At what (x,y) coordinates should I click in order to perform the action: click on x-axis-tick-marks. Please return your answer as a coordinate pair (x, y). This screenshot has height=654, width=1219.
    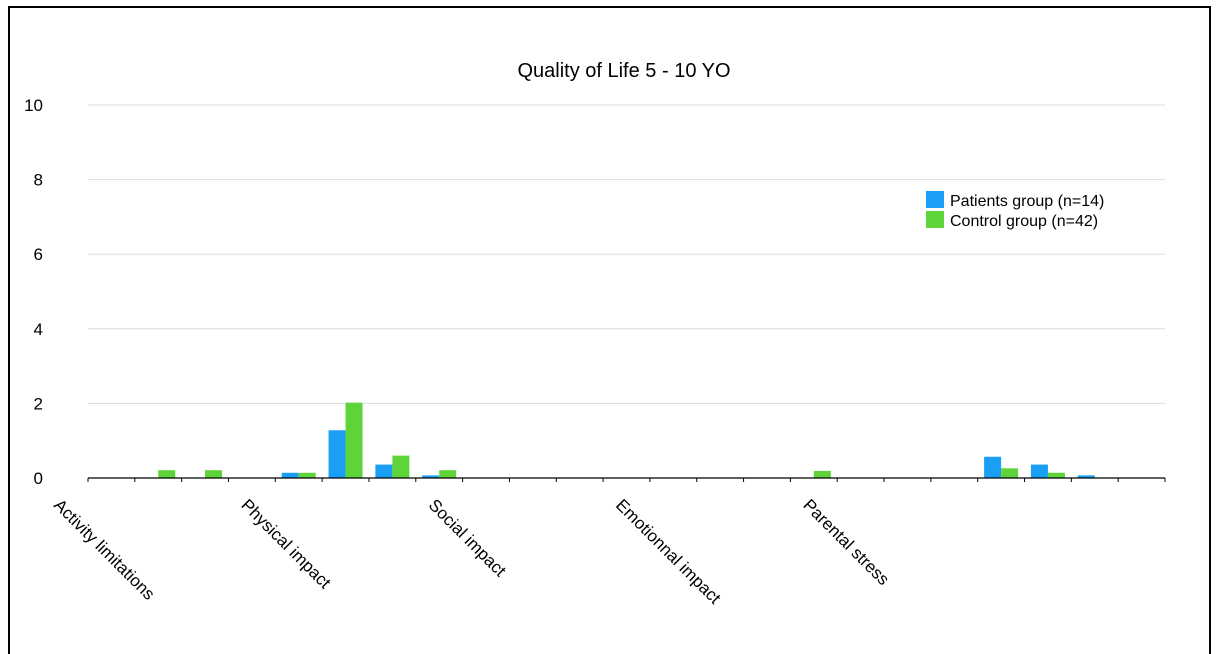
    Looking at the image, I should click on (626, 480).